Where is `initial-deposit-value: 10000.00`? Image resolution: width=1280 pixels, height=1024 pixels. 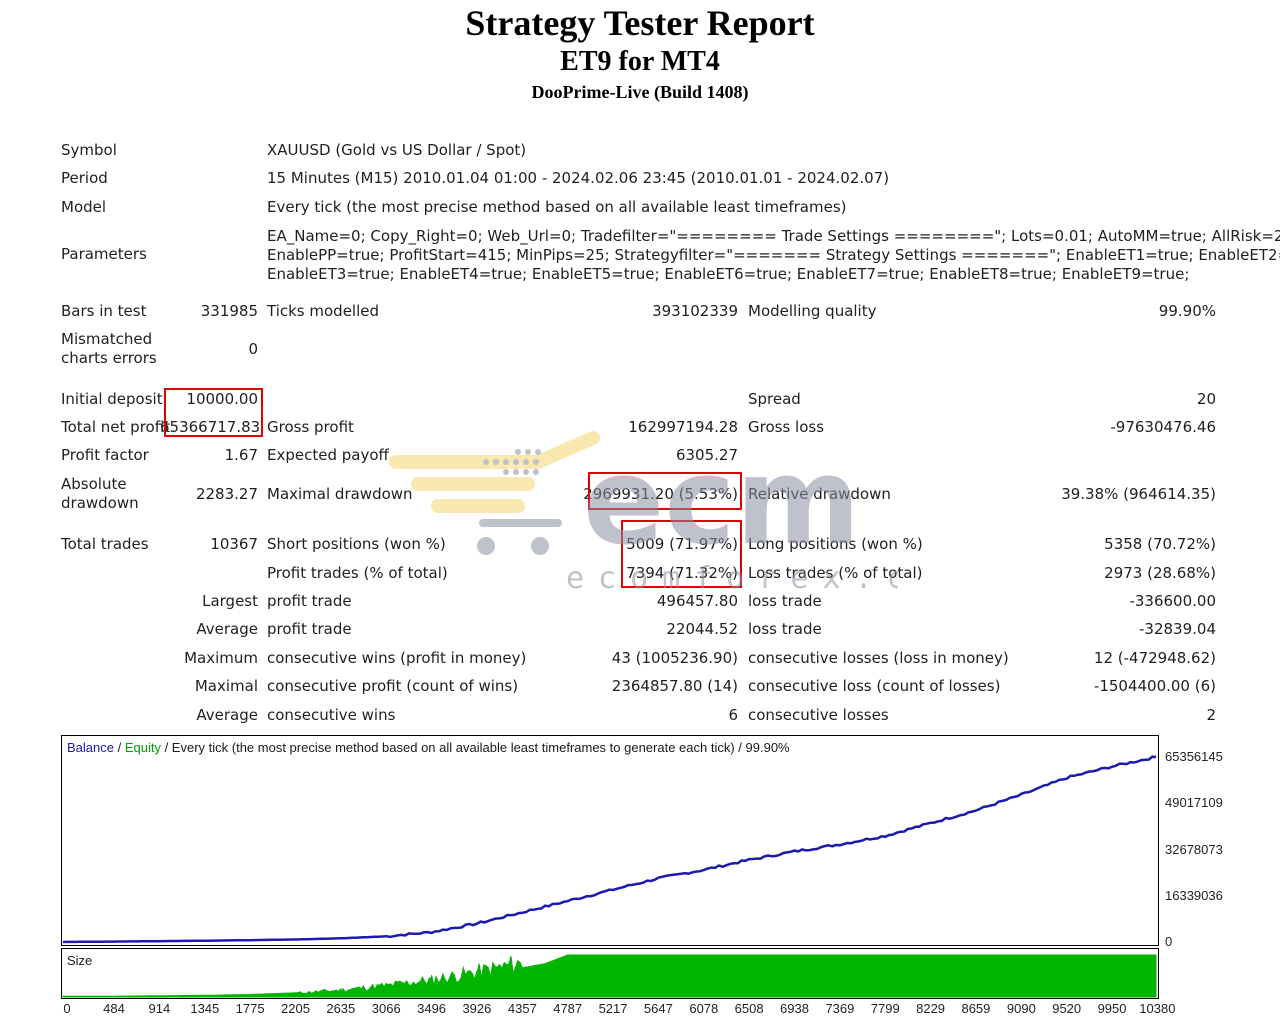 initial-deposit-value: 10000.00 is located at coordinates (222, 399).